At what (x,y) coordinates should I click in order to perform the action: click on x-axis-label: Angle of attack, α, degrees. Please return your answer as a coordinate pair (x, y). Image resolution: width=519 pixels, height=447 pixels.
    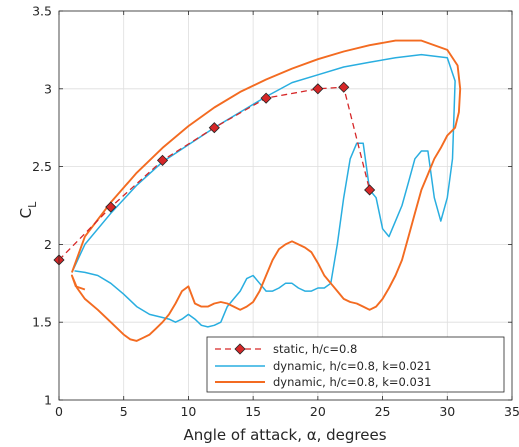
    Looking at the image, I should click on (284, 435).